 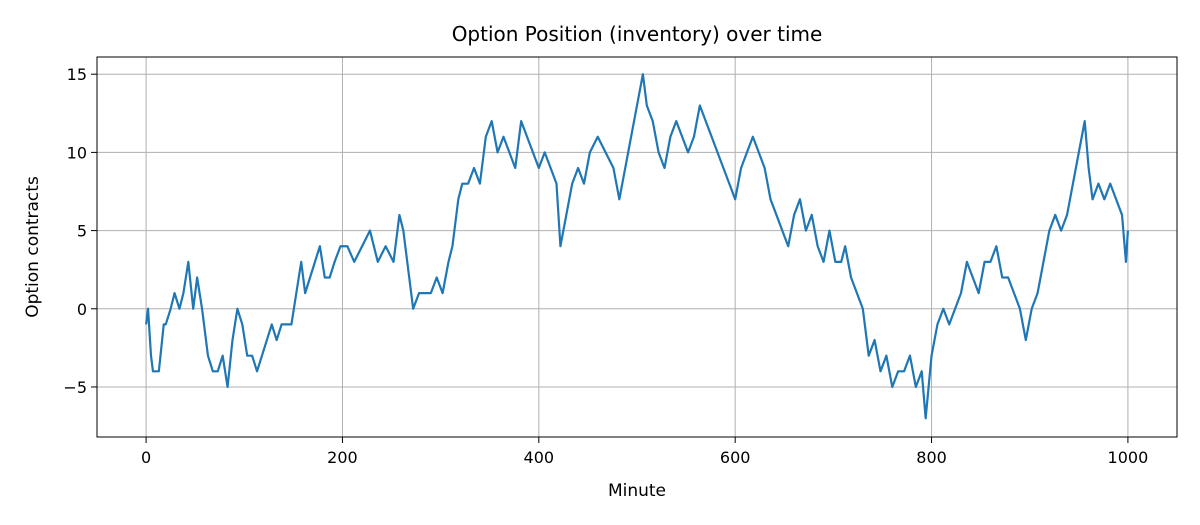 What do you see at coordinates (77, 74) in the screenshot?
I see `y-tick-label: 15` at bounding box center [77, 74].